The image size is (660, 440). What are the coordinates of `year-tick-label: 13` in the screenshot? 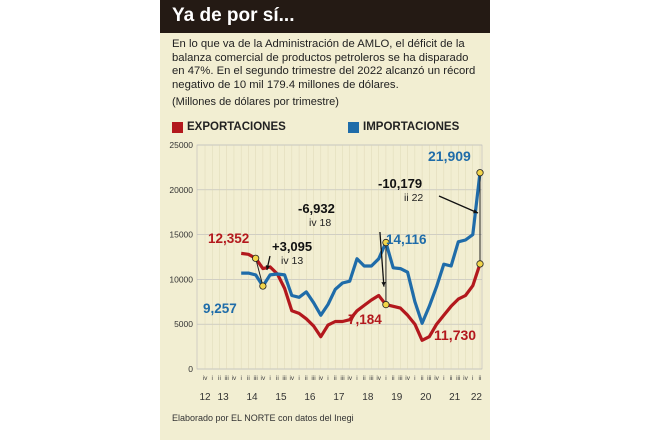 It's located at (224, 397).